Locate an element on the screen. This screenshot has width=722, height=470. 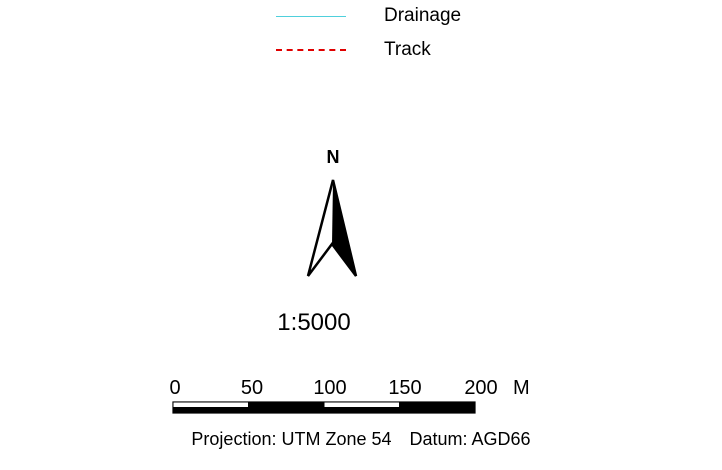
scale-ratio: 1:5000 is located at coordinates (314, 322).